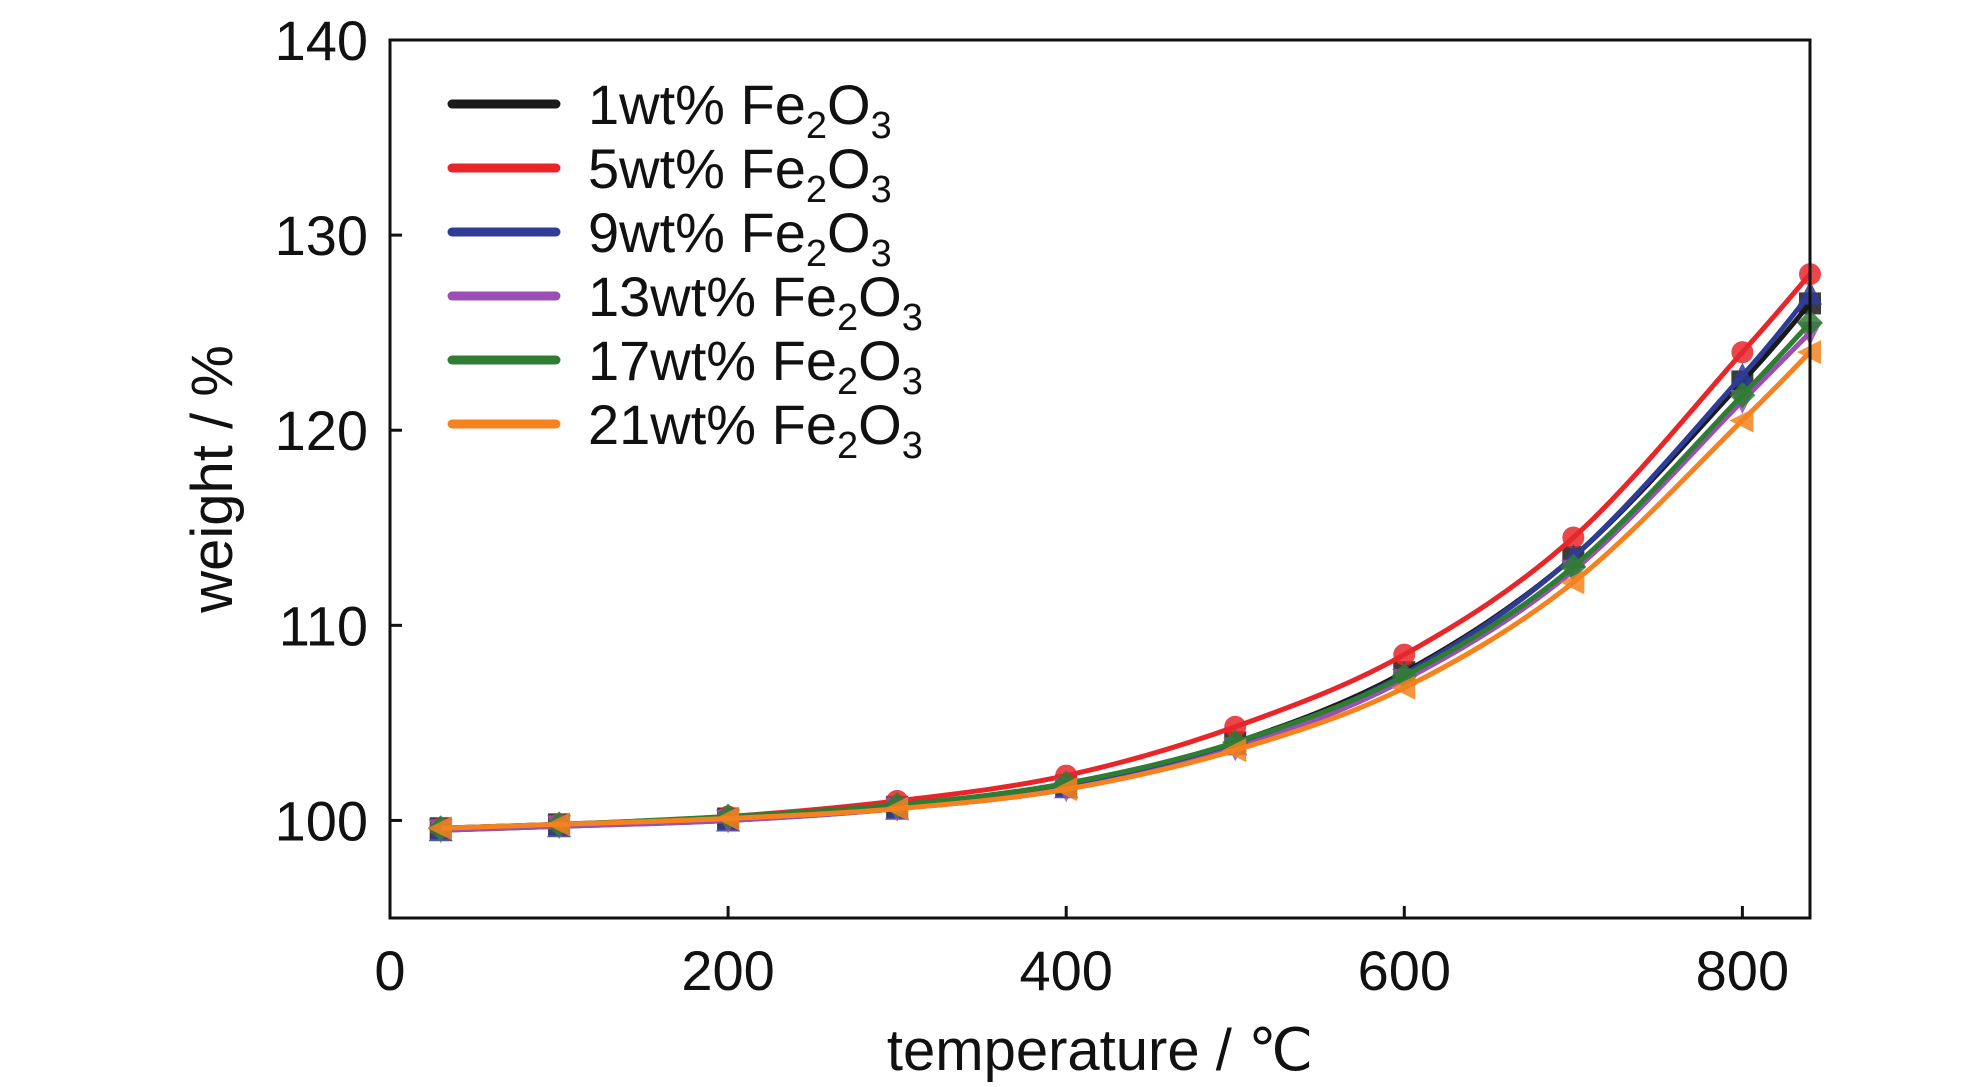  I want to click on y-tick-label: 100, so click(321, 820).